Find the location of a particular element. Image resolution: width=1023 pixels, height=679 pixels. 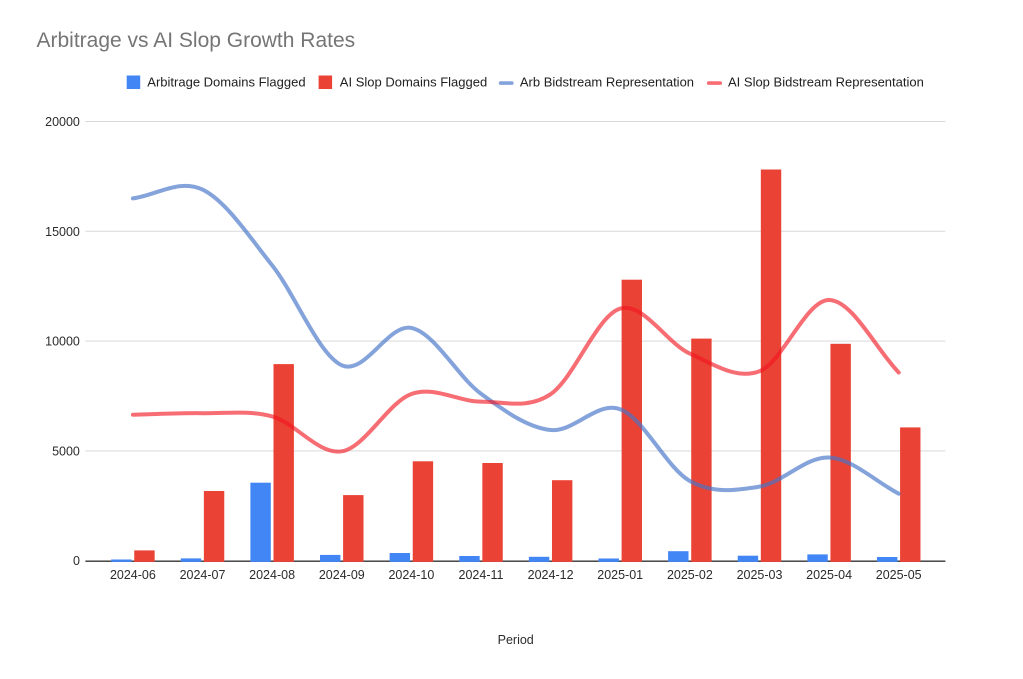

svg-text: 2024-11 is located at coordinates (481, 575).